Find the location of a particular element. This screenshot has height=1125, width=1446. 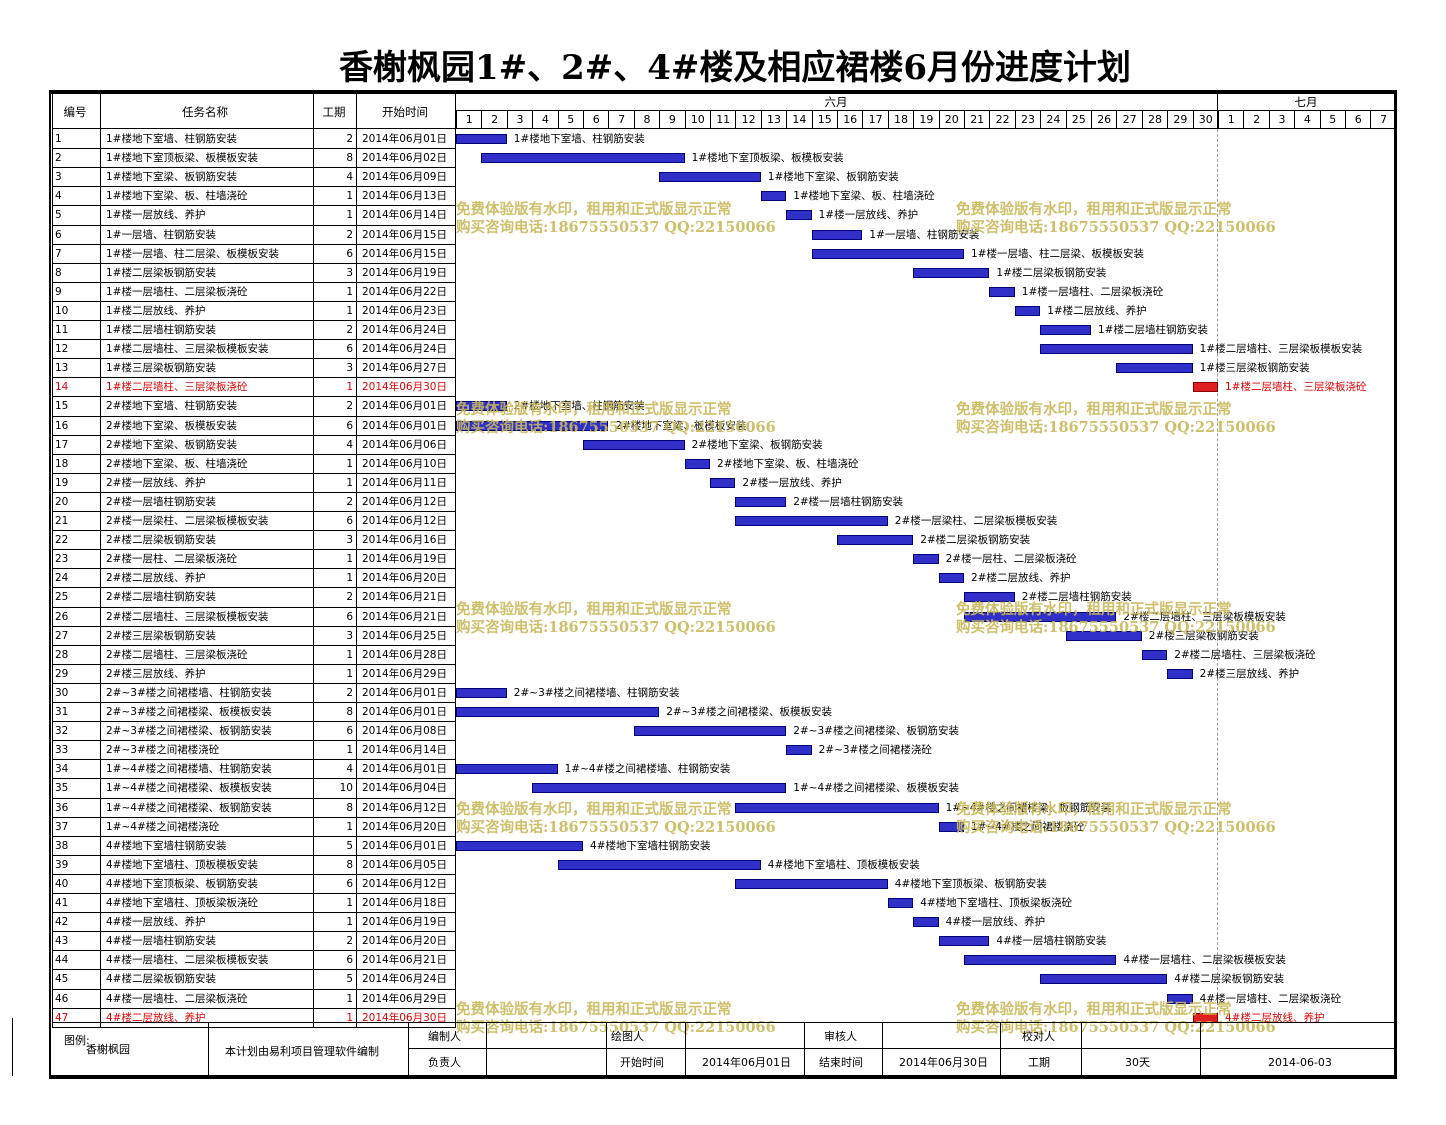

task-name: 2#楼二层放线、养护 is located at coordinates (156, 578).